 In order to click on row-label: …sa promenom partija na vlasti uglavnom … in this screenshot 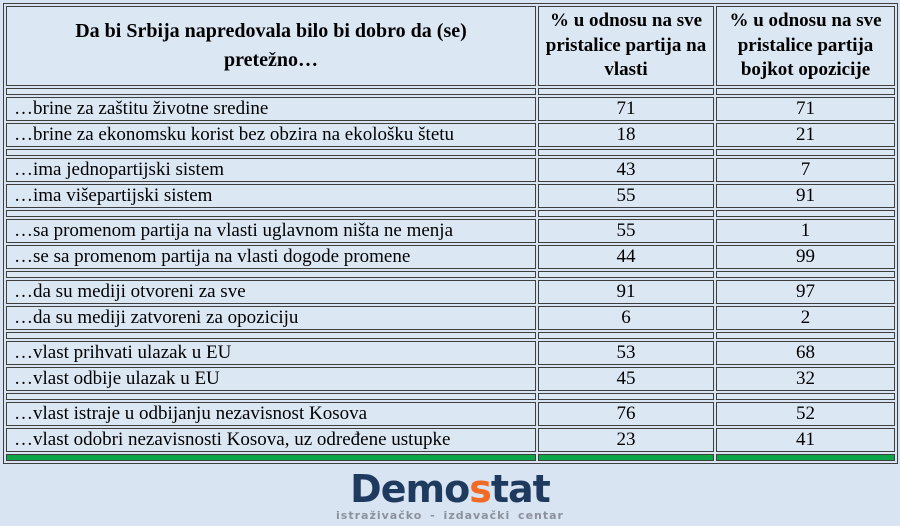, I will do `click(271, 231)`.